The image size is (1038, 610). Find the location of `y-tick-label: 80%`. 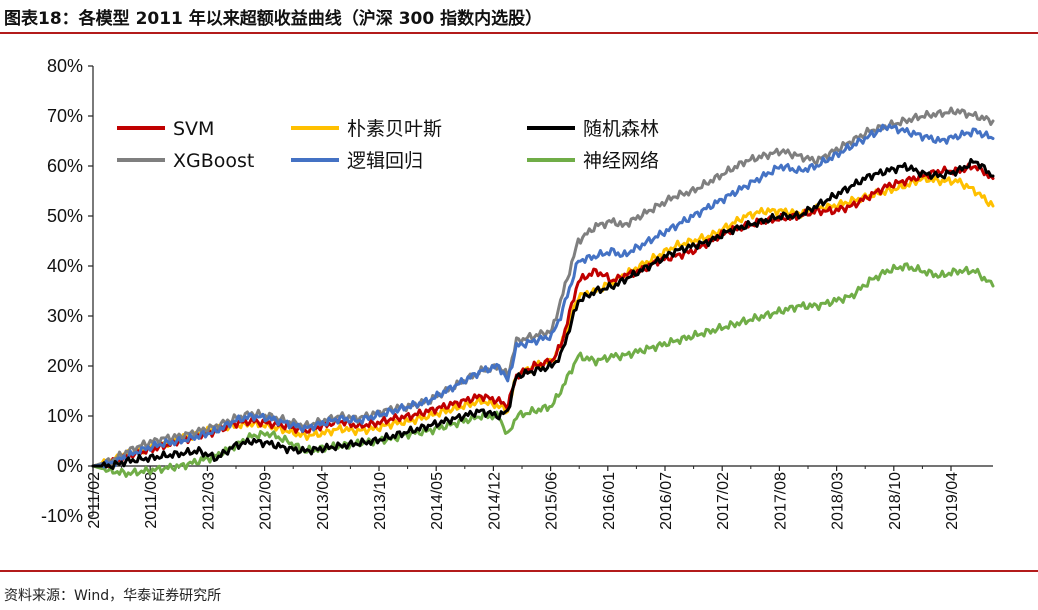

y-tick-label: 80% is located at coordinates (65, 66).